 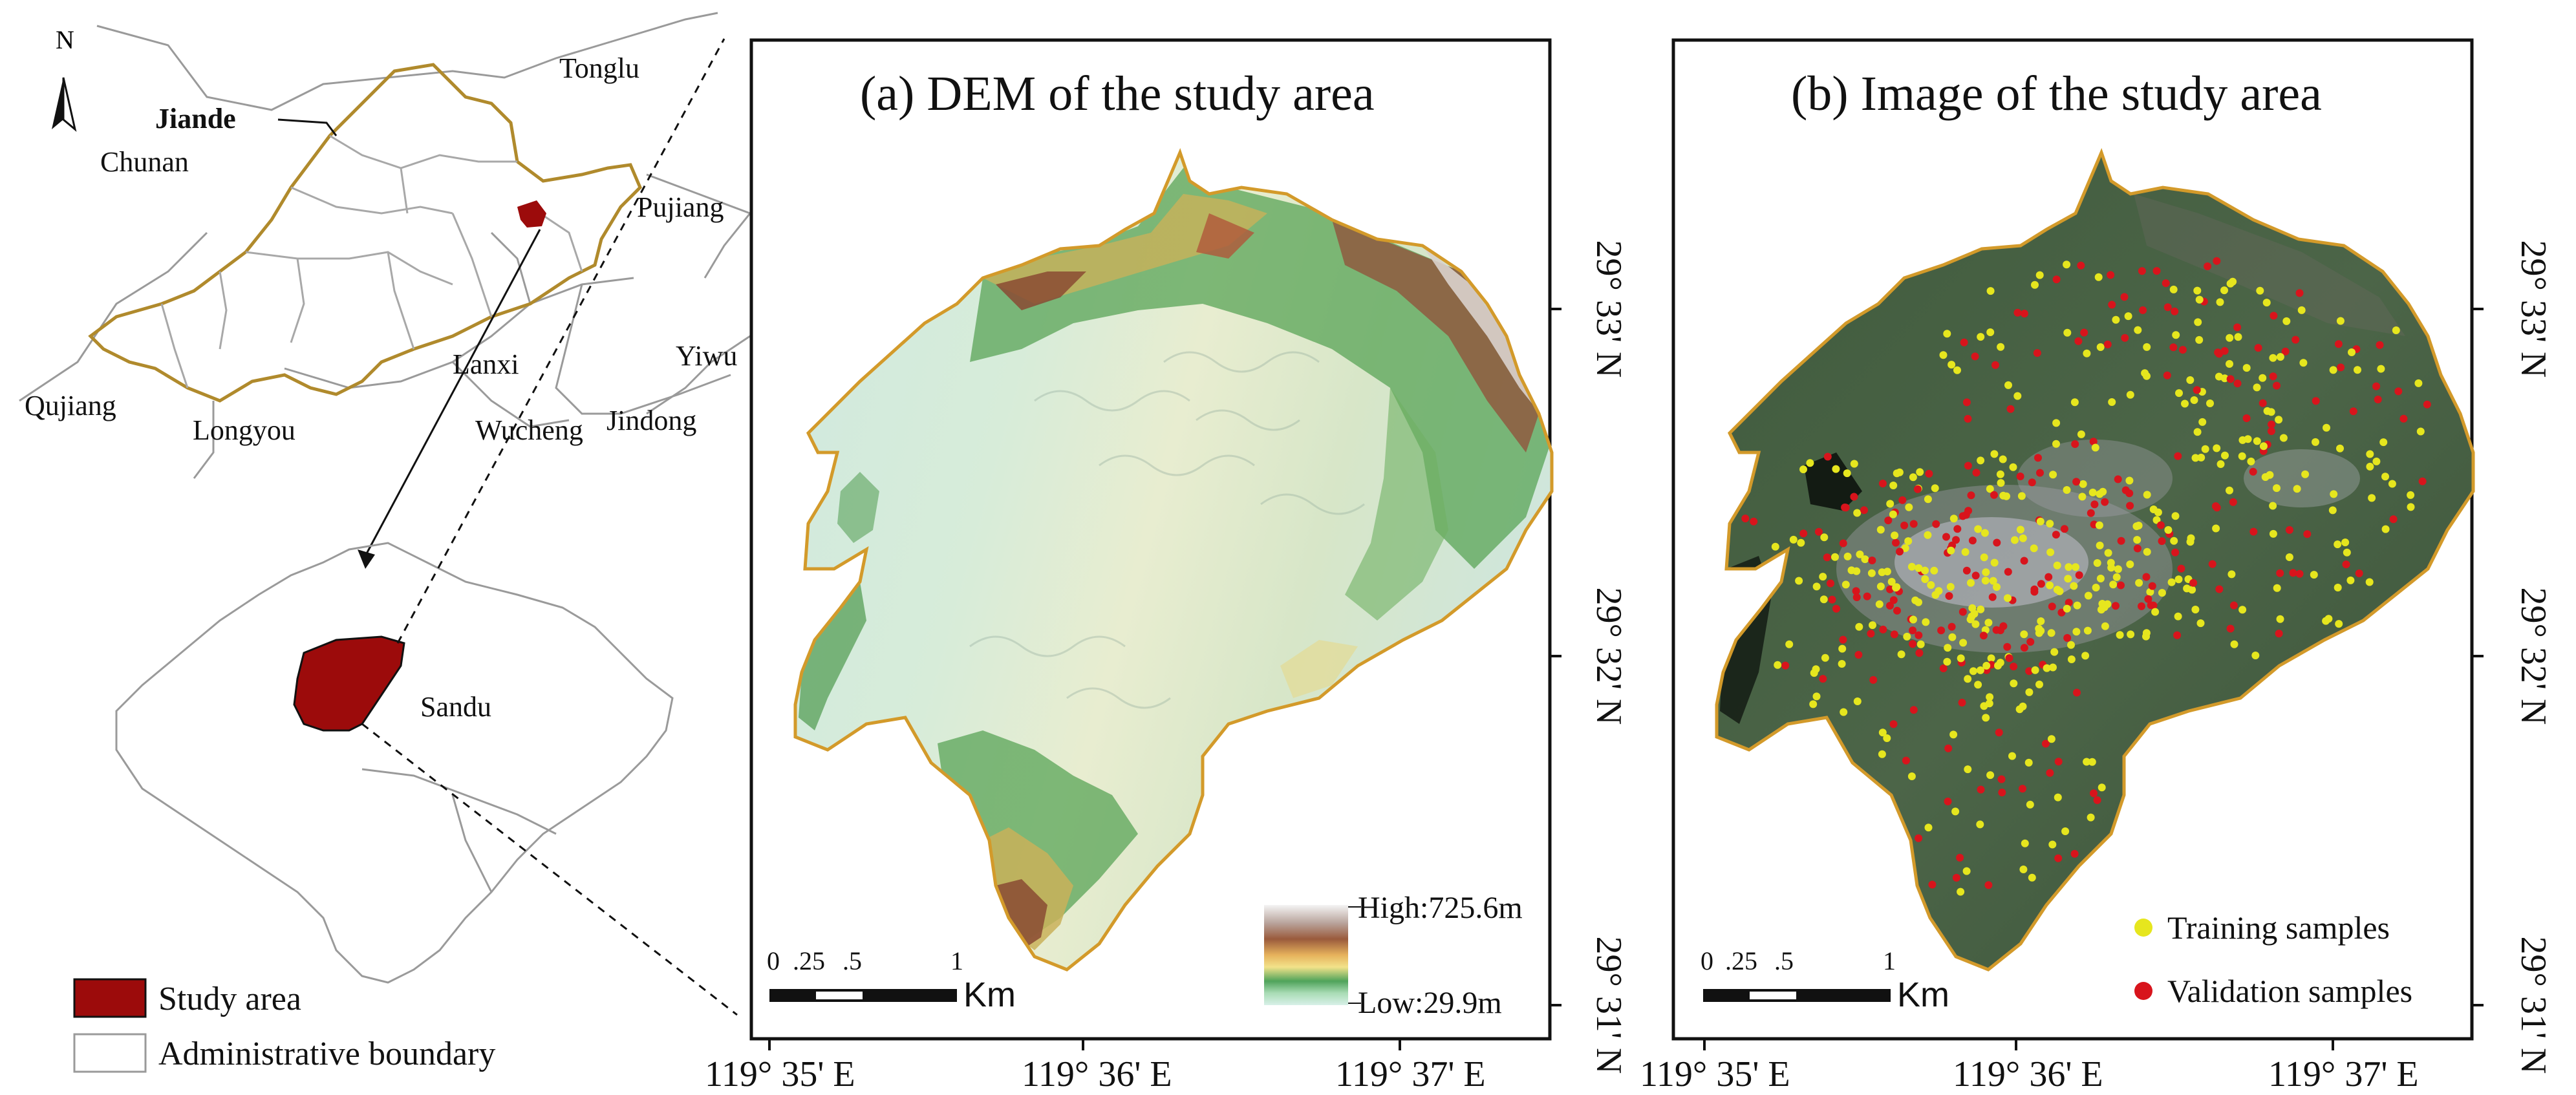 What do you see at coordinates (1923, 994) in the screenshot?
I see `scale-b-unit: Km` at bounding box center [1923, 994].